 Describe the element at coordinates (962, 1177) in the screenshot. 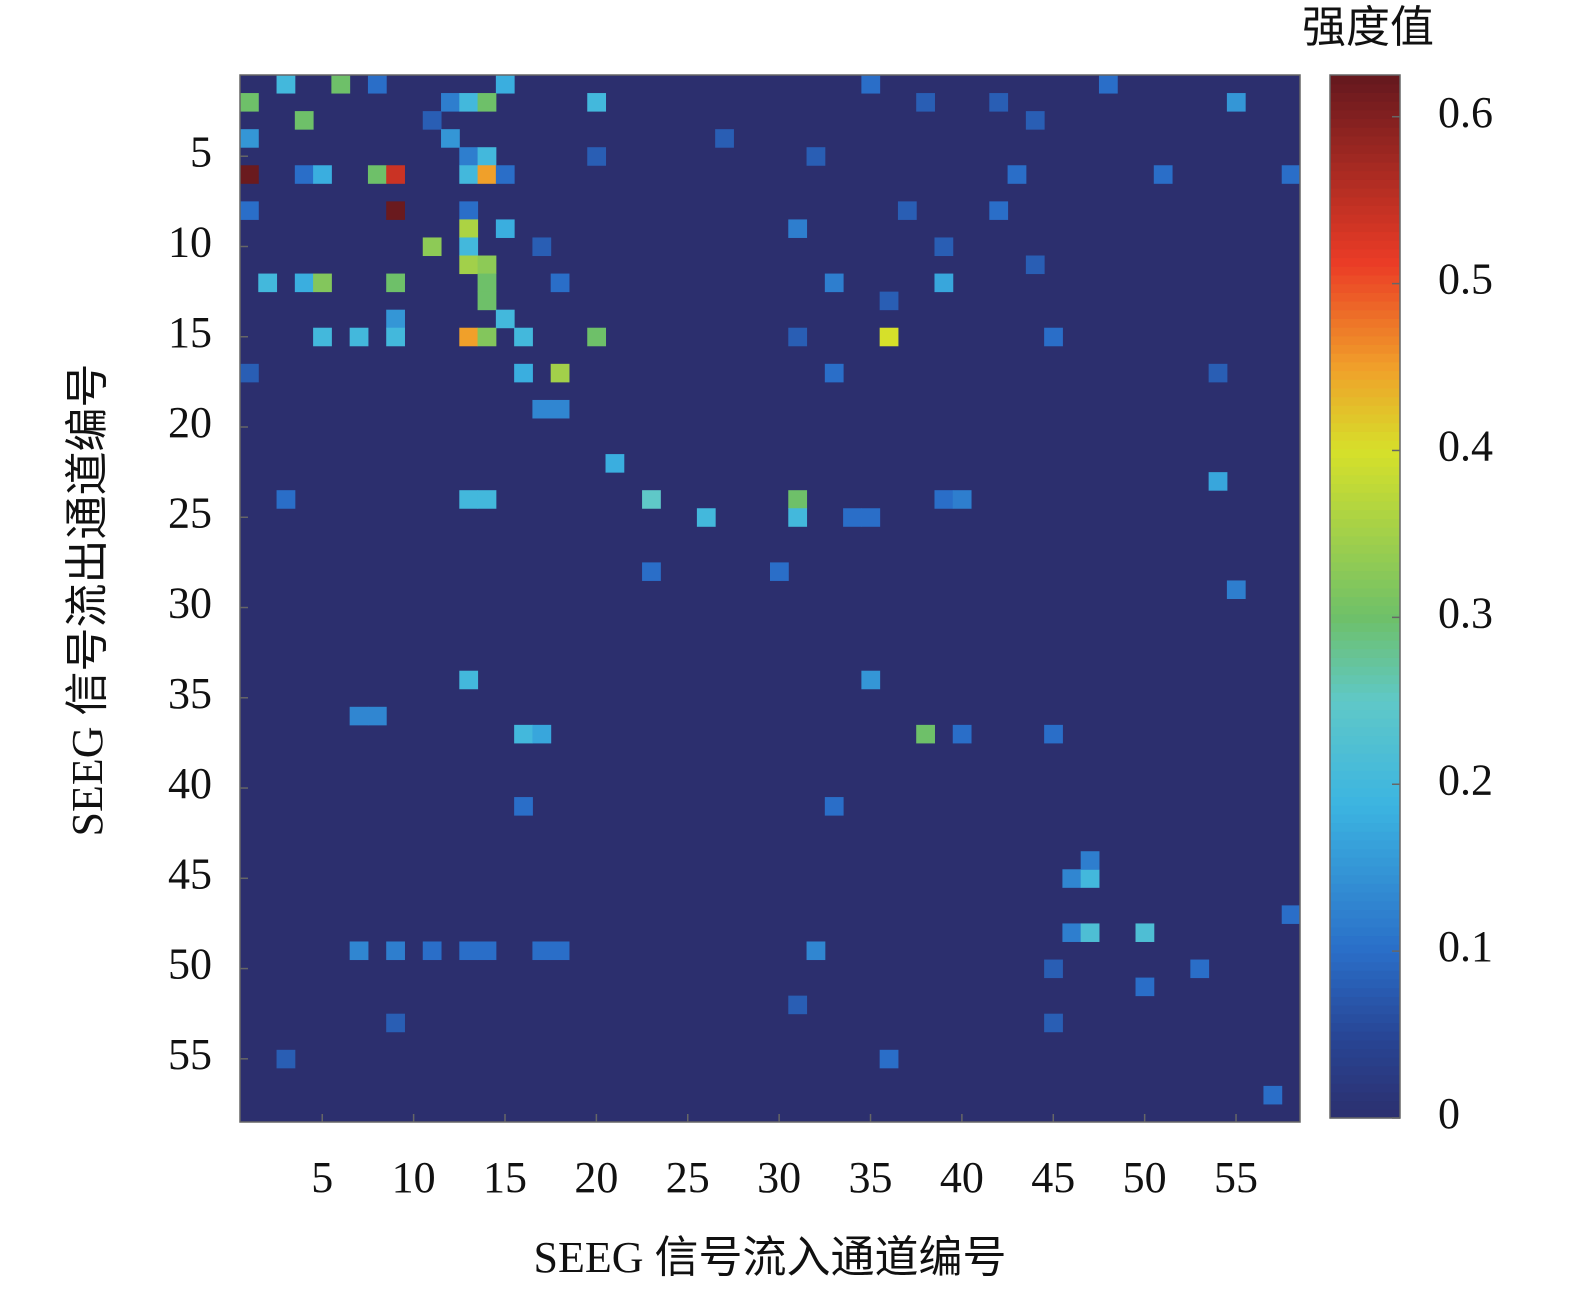

I see `x-tick-label: 40` at that location.